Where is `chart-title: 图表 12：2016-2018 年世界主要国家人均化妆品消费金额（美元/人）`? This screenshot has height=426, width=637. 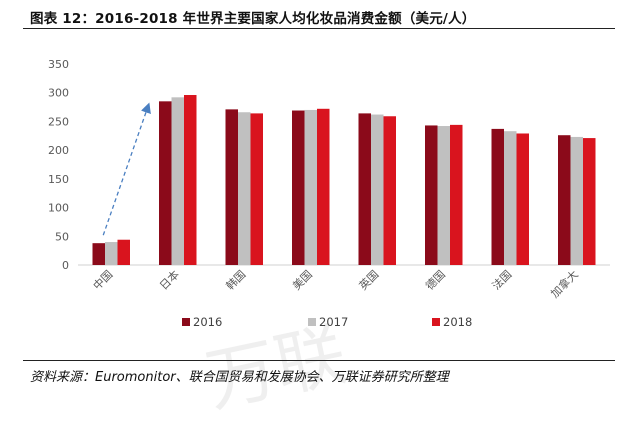
chart-title: 图表 12：2016-2018 年世界主要国家人均化妆品消费金额（美元/人） is located at coordinates (253, 19).